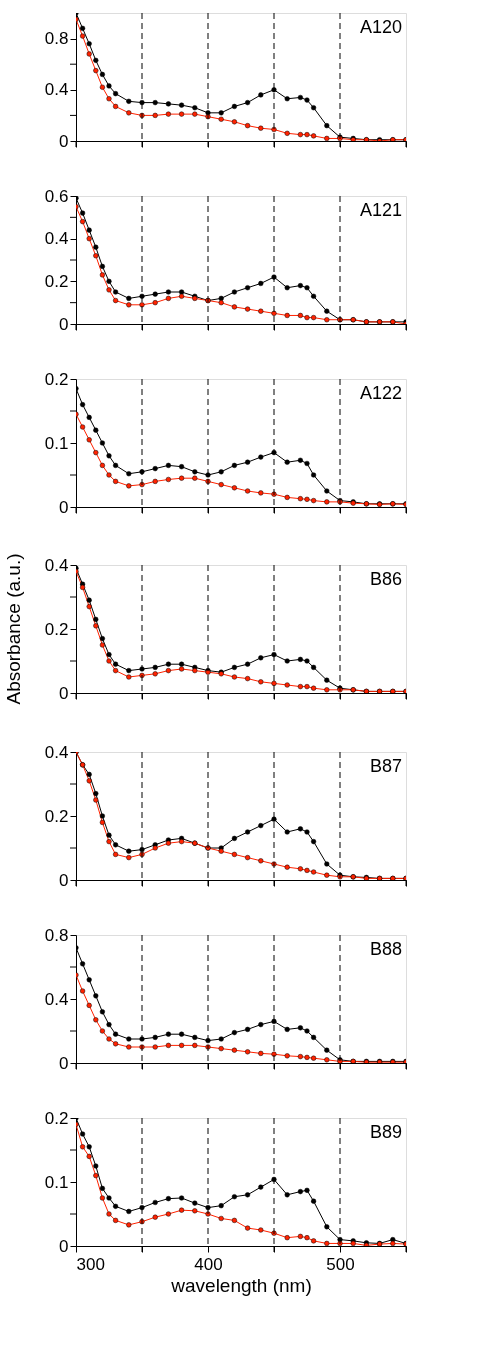 The height and width of the screenshot is (1353, 504). Describe the element at coordinates (90, 1264) in the screenshot. I see `x-tick-label: 300` at that location.